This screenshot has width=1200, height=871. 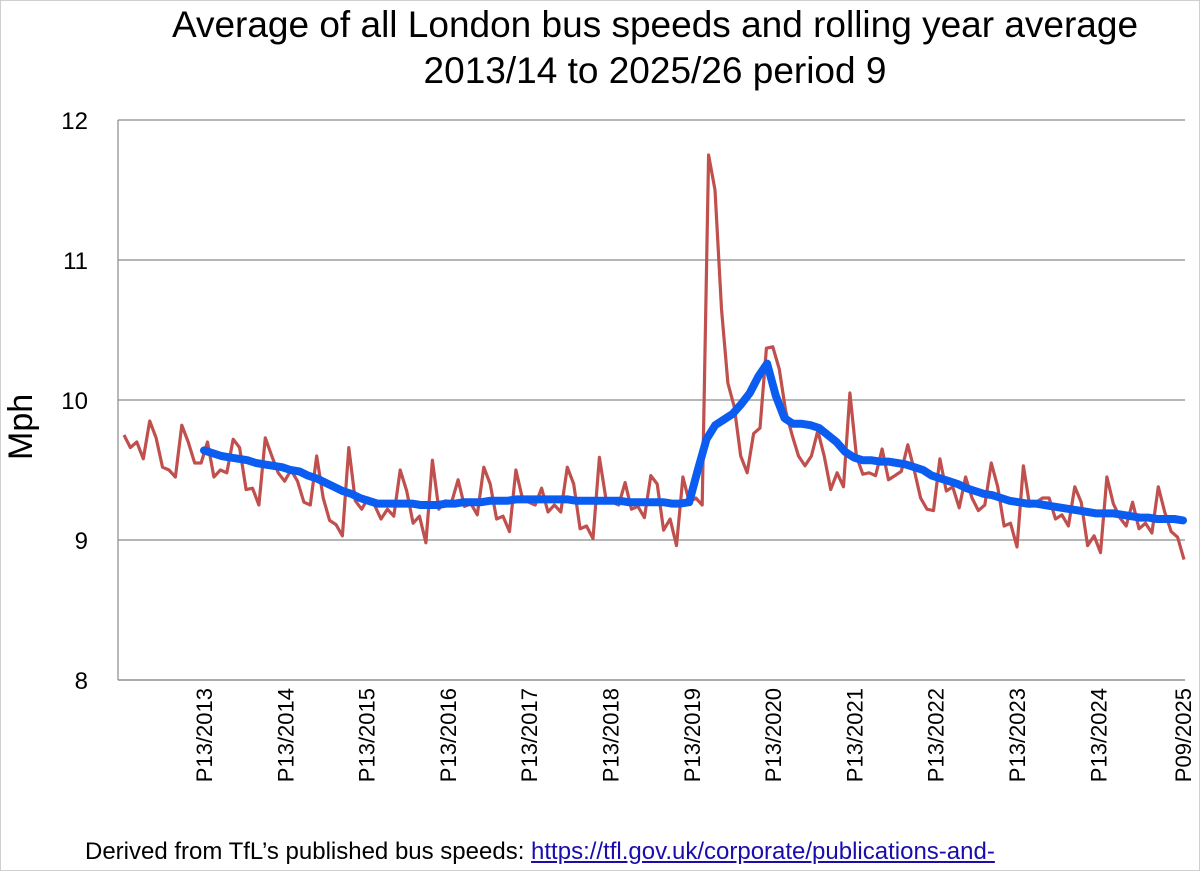 I want to click on x-tick-label: P13/2013, so click(x=204, y=735).